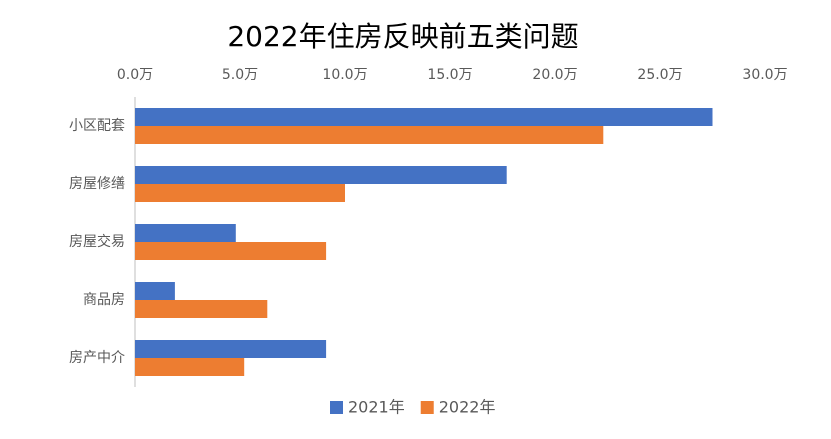 The width and height of the screenshot is (831, 439). I want to click on y-tick-label: 房屋修缮, so click(97, 184).